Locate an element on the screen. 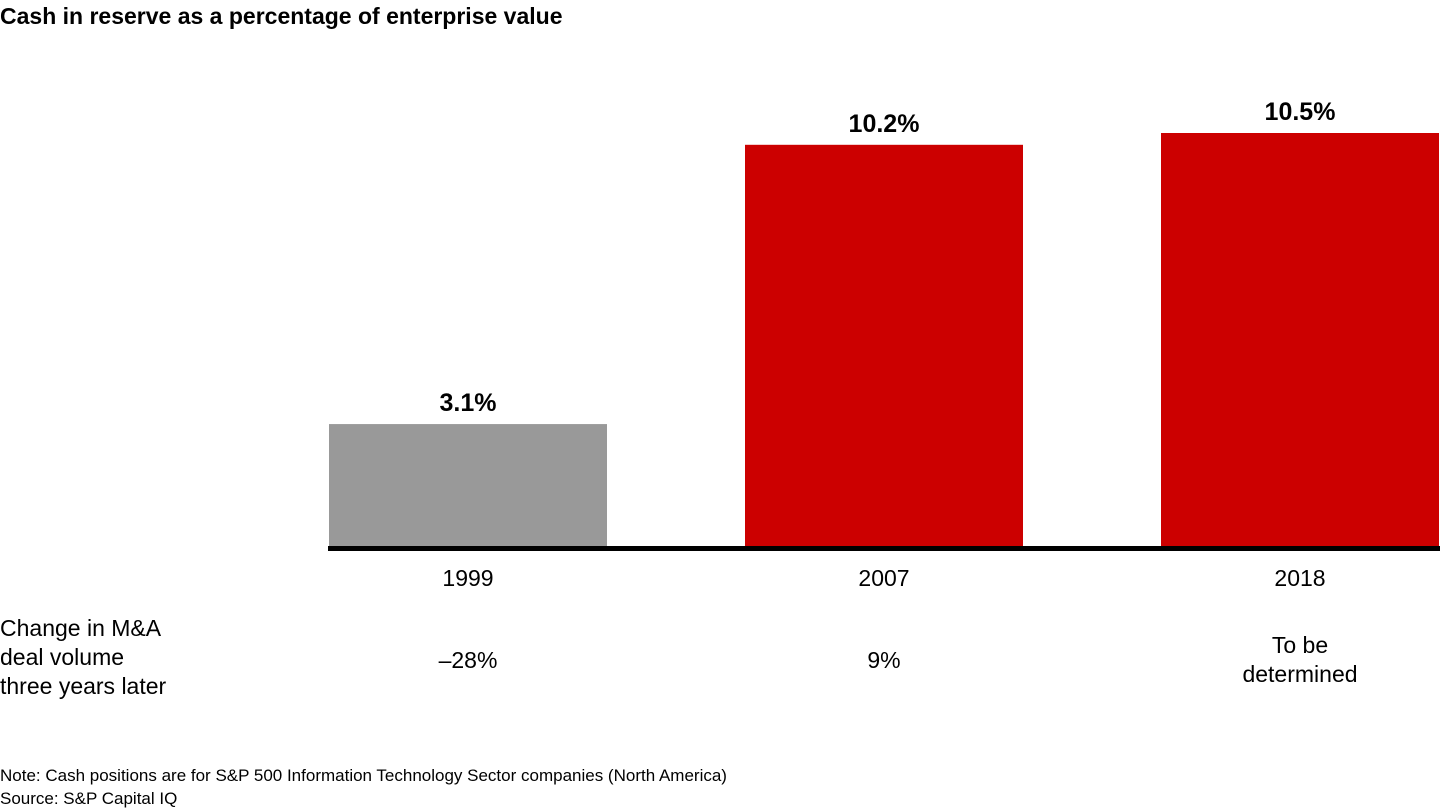 The image size is (1440, 810). secondary-row-value: 9% is located at coordinates (883, 660).